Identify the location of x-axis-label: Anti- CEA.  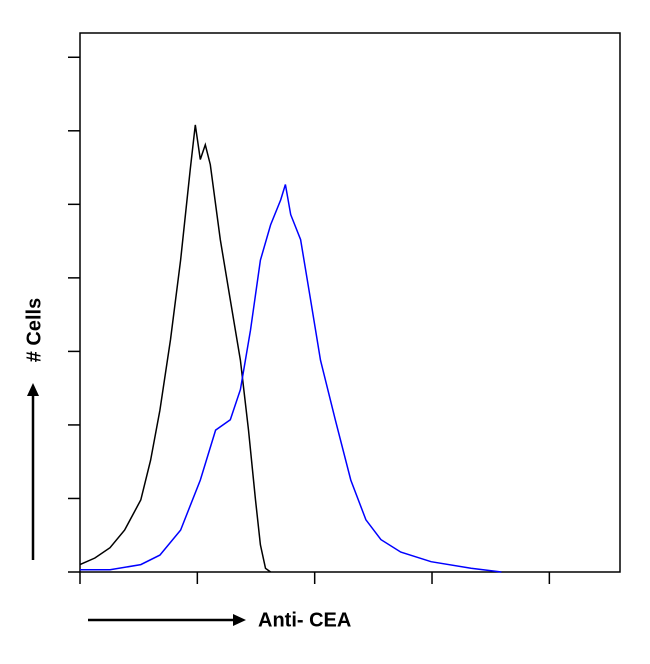
(304, 620).